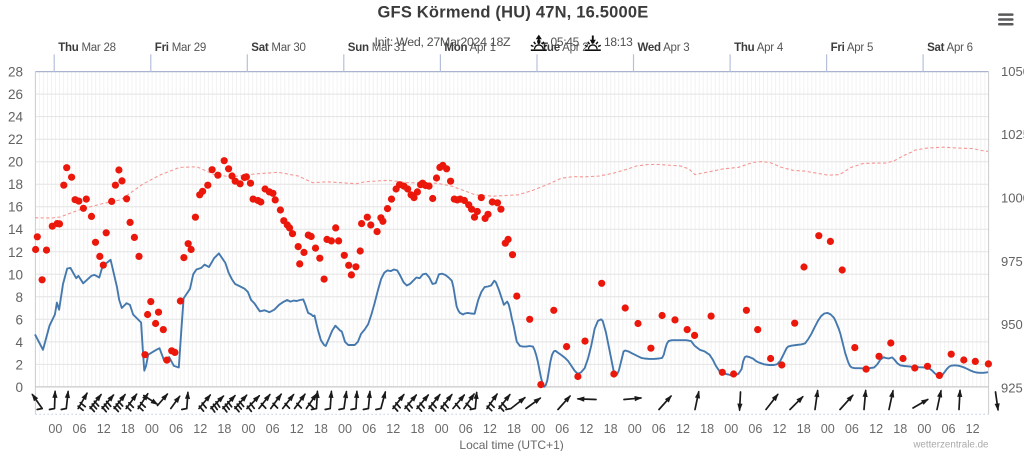 This screenshot has height=456, width=1024. What do you see at coordinates (19, 364) in the screenshot?
I see `svg-text: 2` at bounding box center [19, 364].